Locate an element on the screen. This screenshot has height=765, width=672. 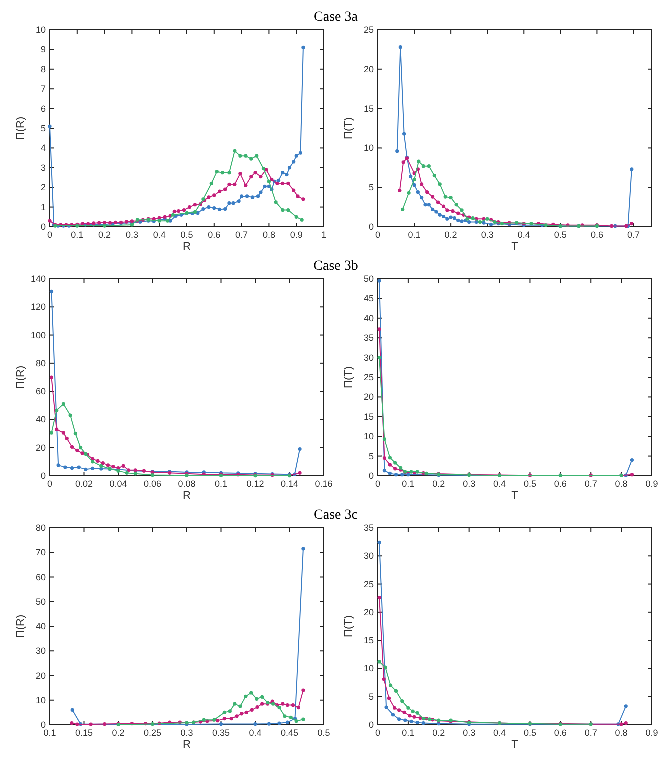
chart-title: Case 3a is located at coordinates (336, 17).